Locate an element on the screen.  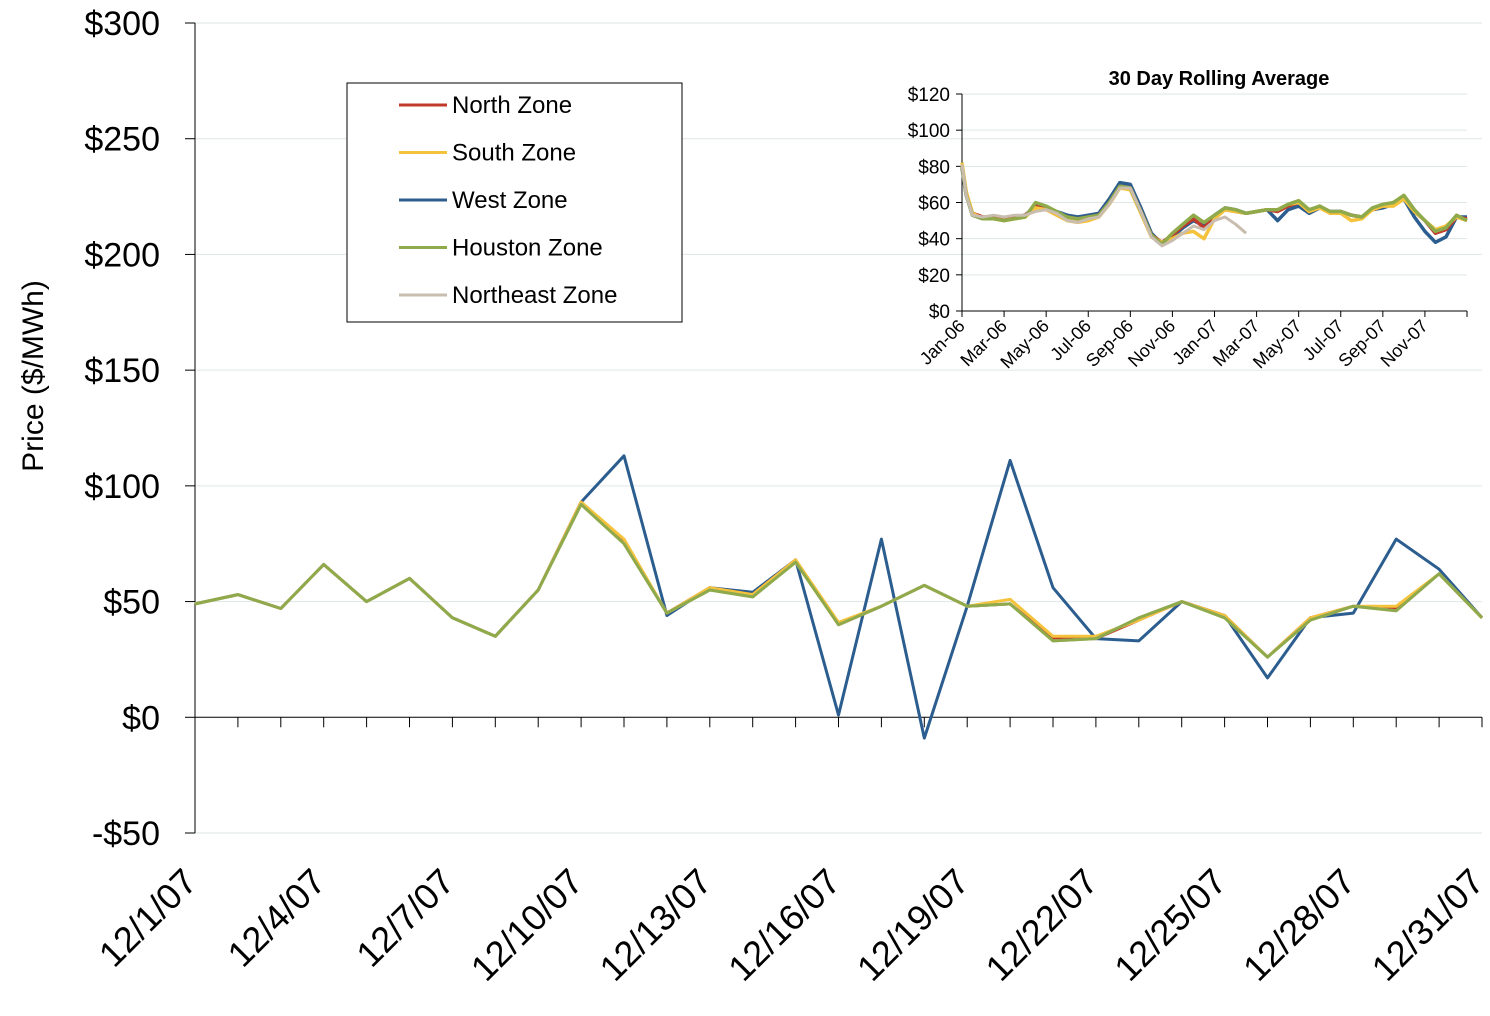
main-y-tick-labels: -$50 $0 $50 $100 $150 $200 $250 $300 is located at coordinates (122, 429).